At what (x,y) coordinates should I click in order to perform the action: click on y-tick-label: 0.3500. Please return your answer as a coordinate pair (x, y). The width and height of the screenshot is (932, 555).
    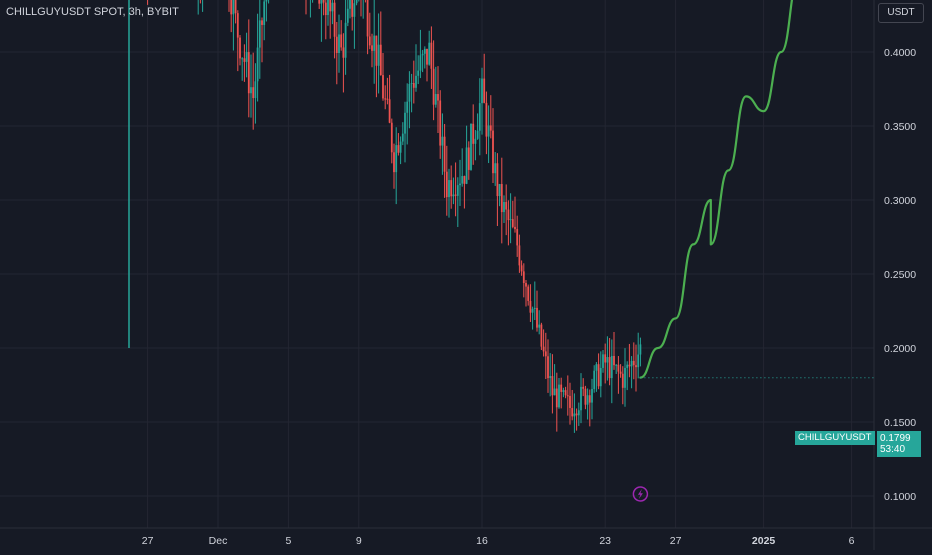
    Looking at the image, I should click on (900, 127).